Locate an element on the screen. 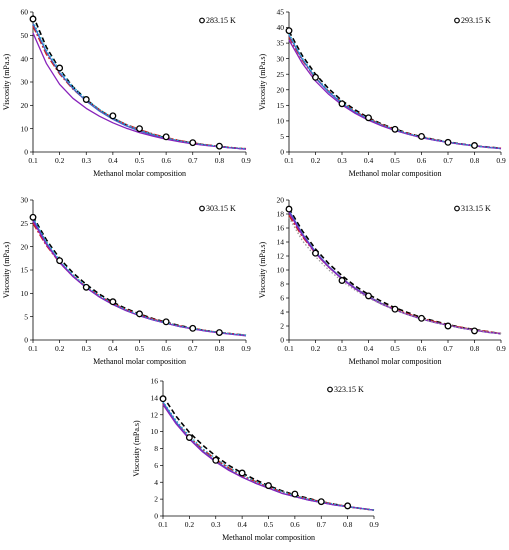  legend-label: 313.15 K is located at coordinates (476, 208).